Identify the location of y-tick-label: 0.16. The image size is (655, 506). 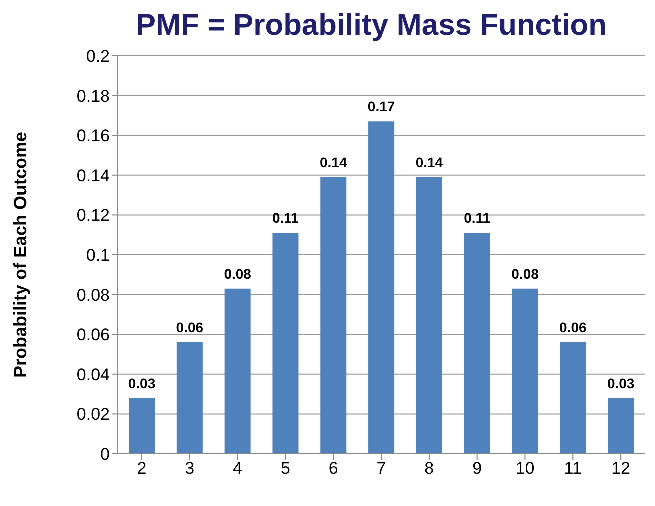
(93, 136).